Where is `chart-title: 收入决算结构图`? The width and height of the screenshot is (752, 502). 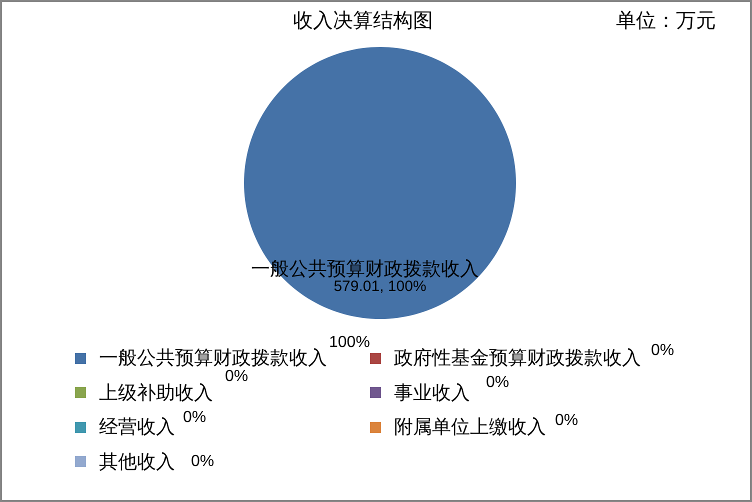 chart-title: 收入决算结构图 is located at coordinates (363, 20).